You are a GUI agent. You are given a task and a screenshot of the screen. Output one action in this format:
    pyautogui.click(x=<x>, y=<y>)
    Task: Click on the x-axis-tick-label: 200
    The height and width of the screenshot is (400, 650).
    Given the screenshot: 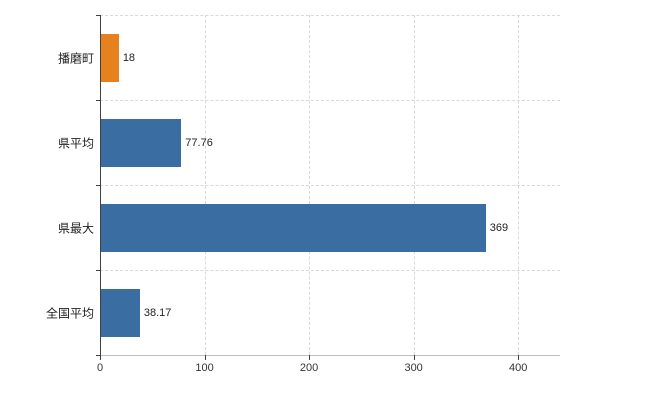 What is the action you would take?
    pyautogui.click(x=309, y=368)
    